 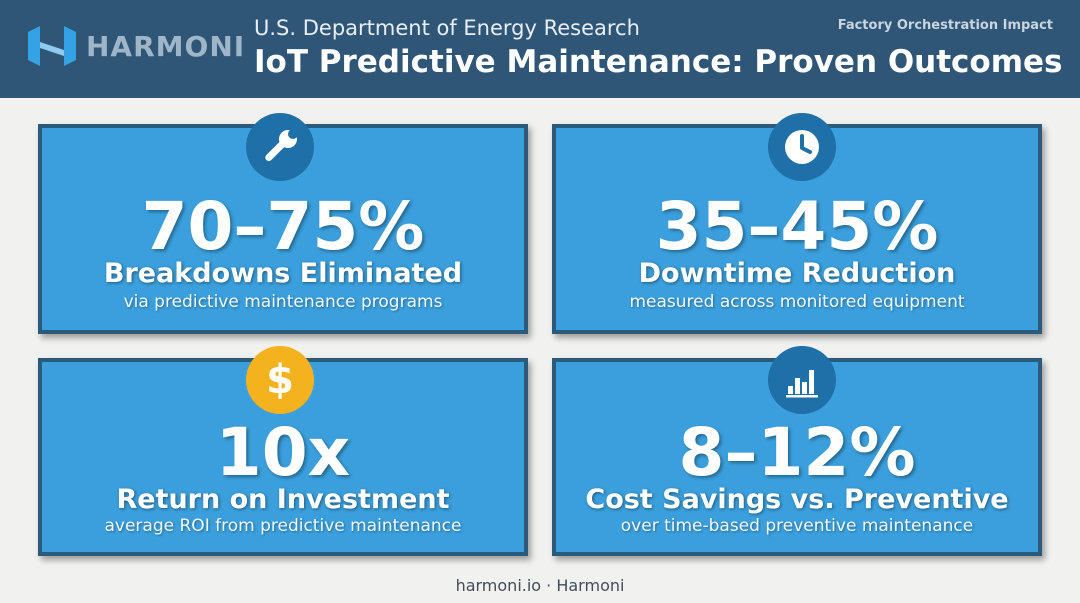 I want to click on stat-value: 8–12%, so click(x=797, y=452).